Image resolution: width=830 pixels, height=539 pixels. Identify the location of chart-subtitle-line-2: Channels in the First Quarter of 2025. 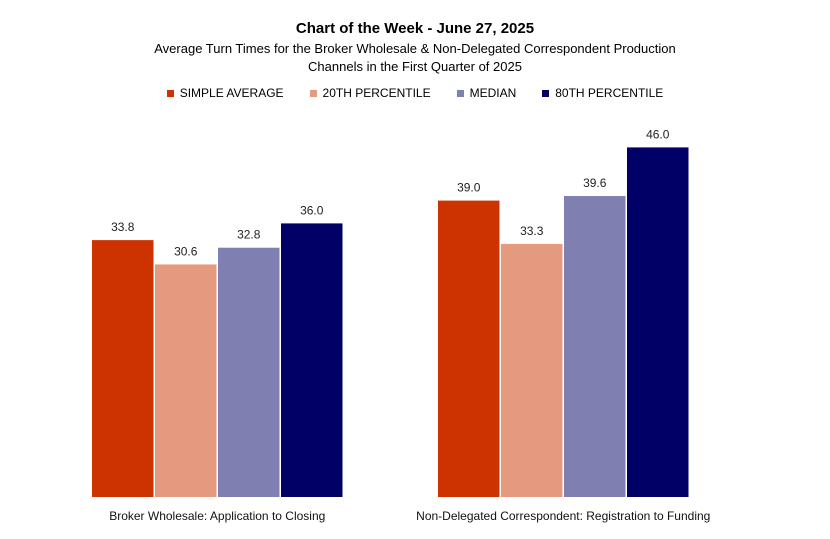
(415, 66).